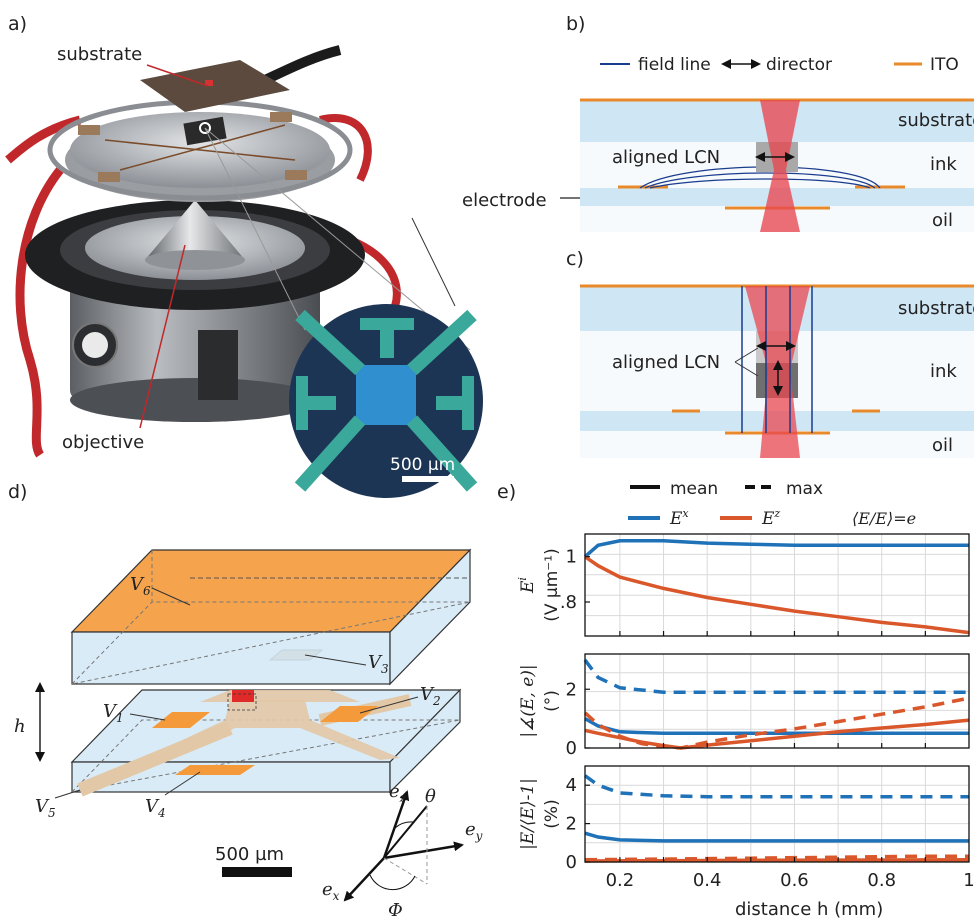  What do you see at coordinates (349, 714) in the screenshot?
I see `electrode-v2` at bounding box center [349, 714].